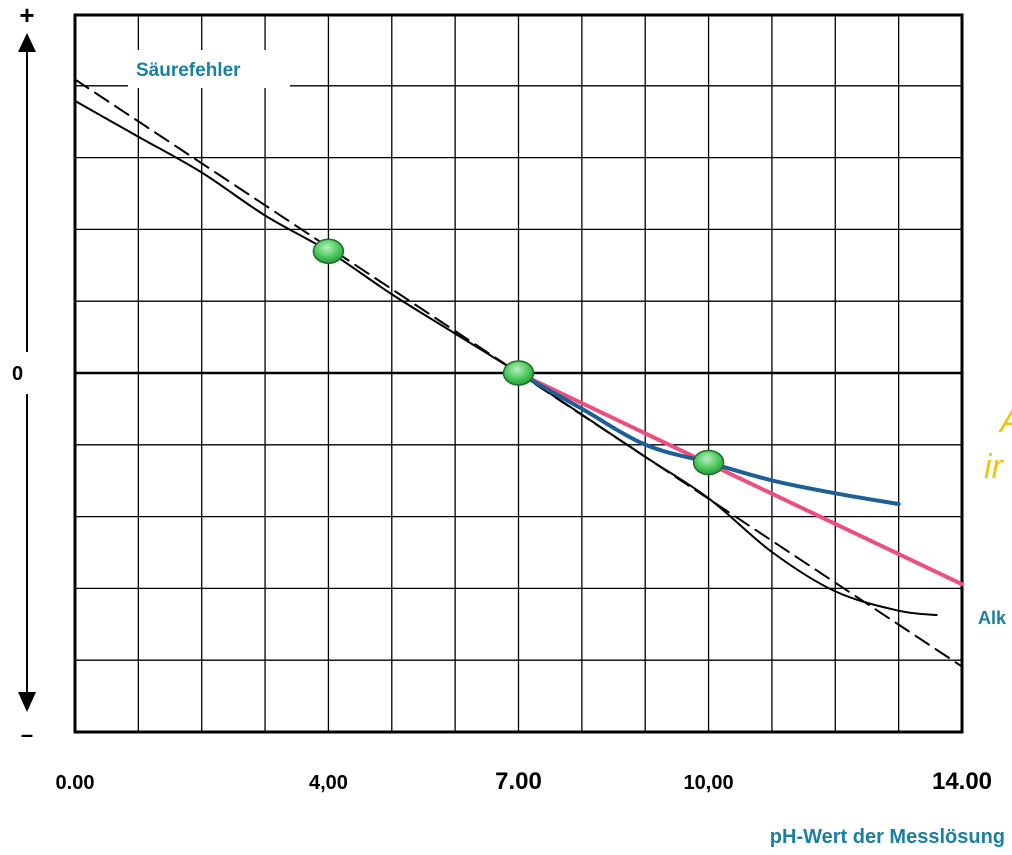 This screenshot has height=855, width=1012. What do you see at coordinates (26, 15) in the screenshot?
I see `y-axis-plus-label: +` at bounding box center [26, 15].